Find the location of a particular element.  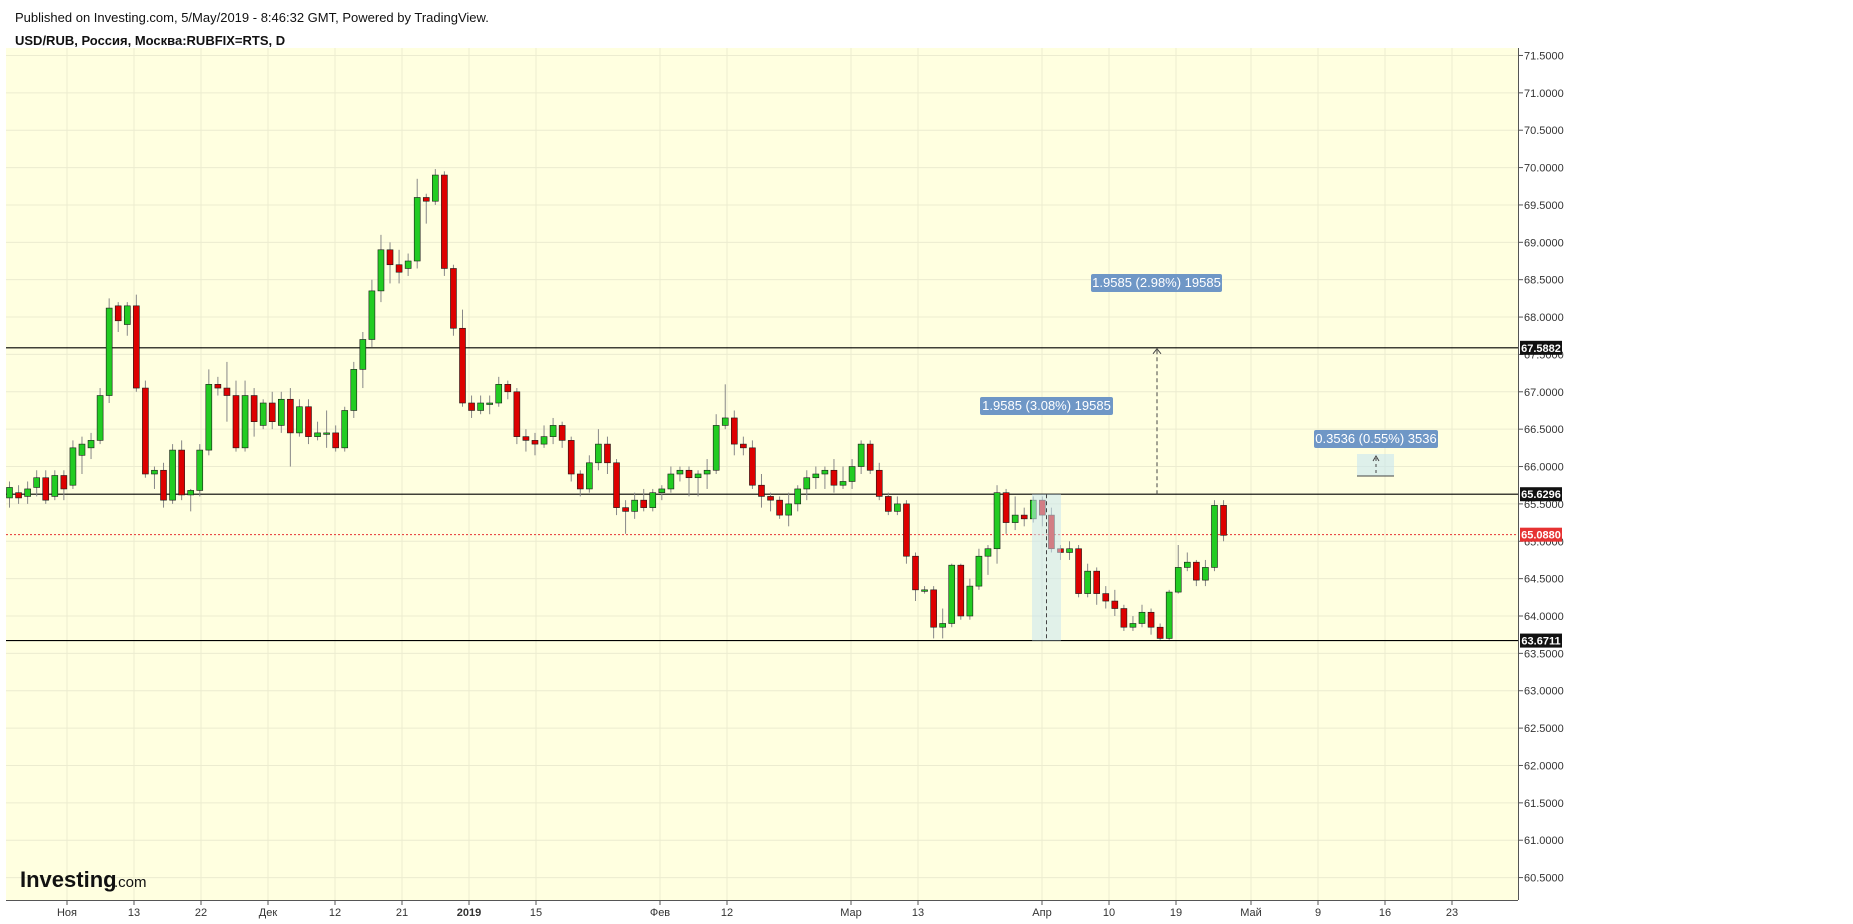

price-tags: 67.5882 65.6296 63.6711 65.0880 is located at coordinates (1541, 494).